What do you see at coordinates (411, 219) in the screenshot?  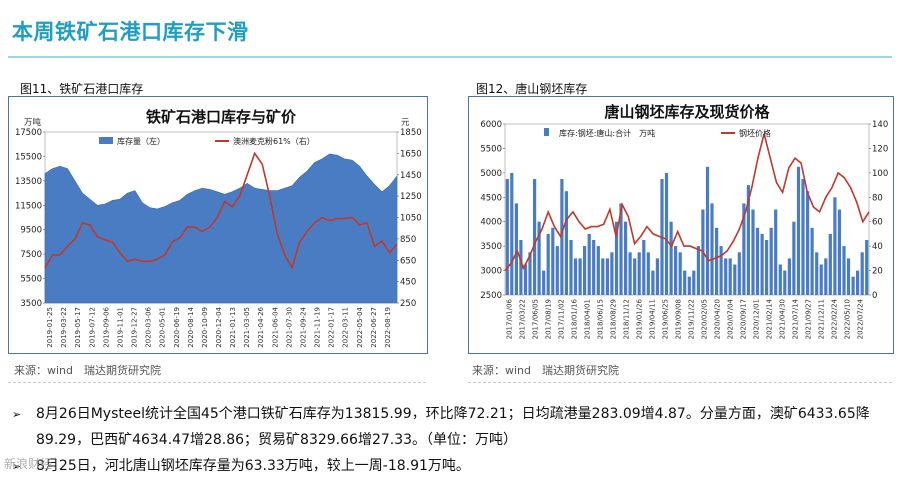 I see `y2-tick-label: 1050` at bounding box center [411, 219].